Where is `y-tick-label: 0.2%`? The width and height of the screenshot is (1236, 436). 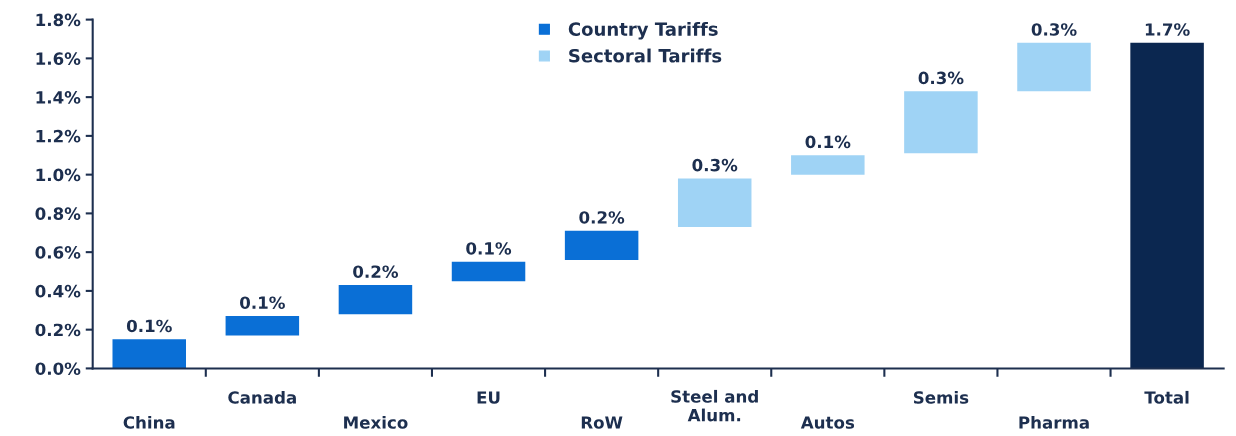 y-tick-label: 0.2% is located at coordinates (58, 330).